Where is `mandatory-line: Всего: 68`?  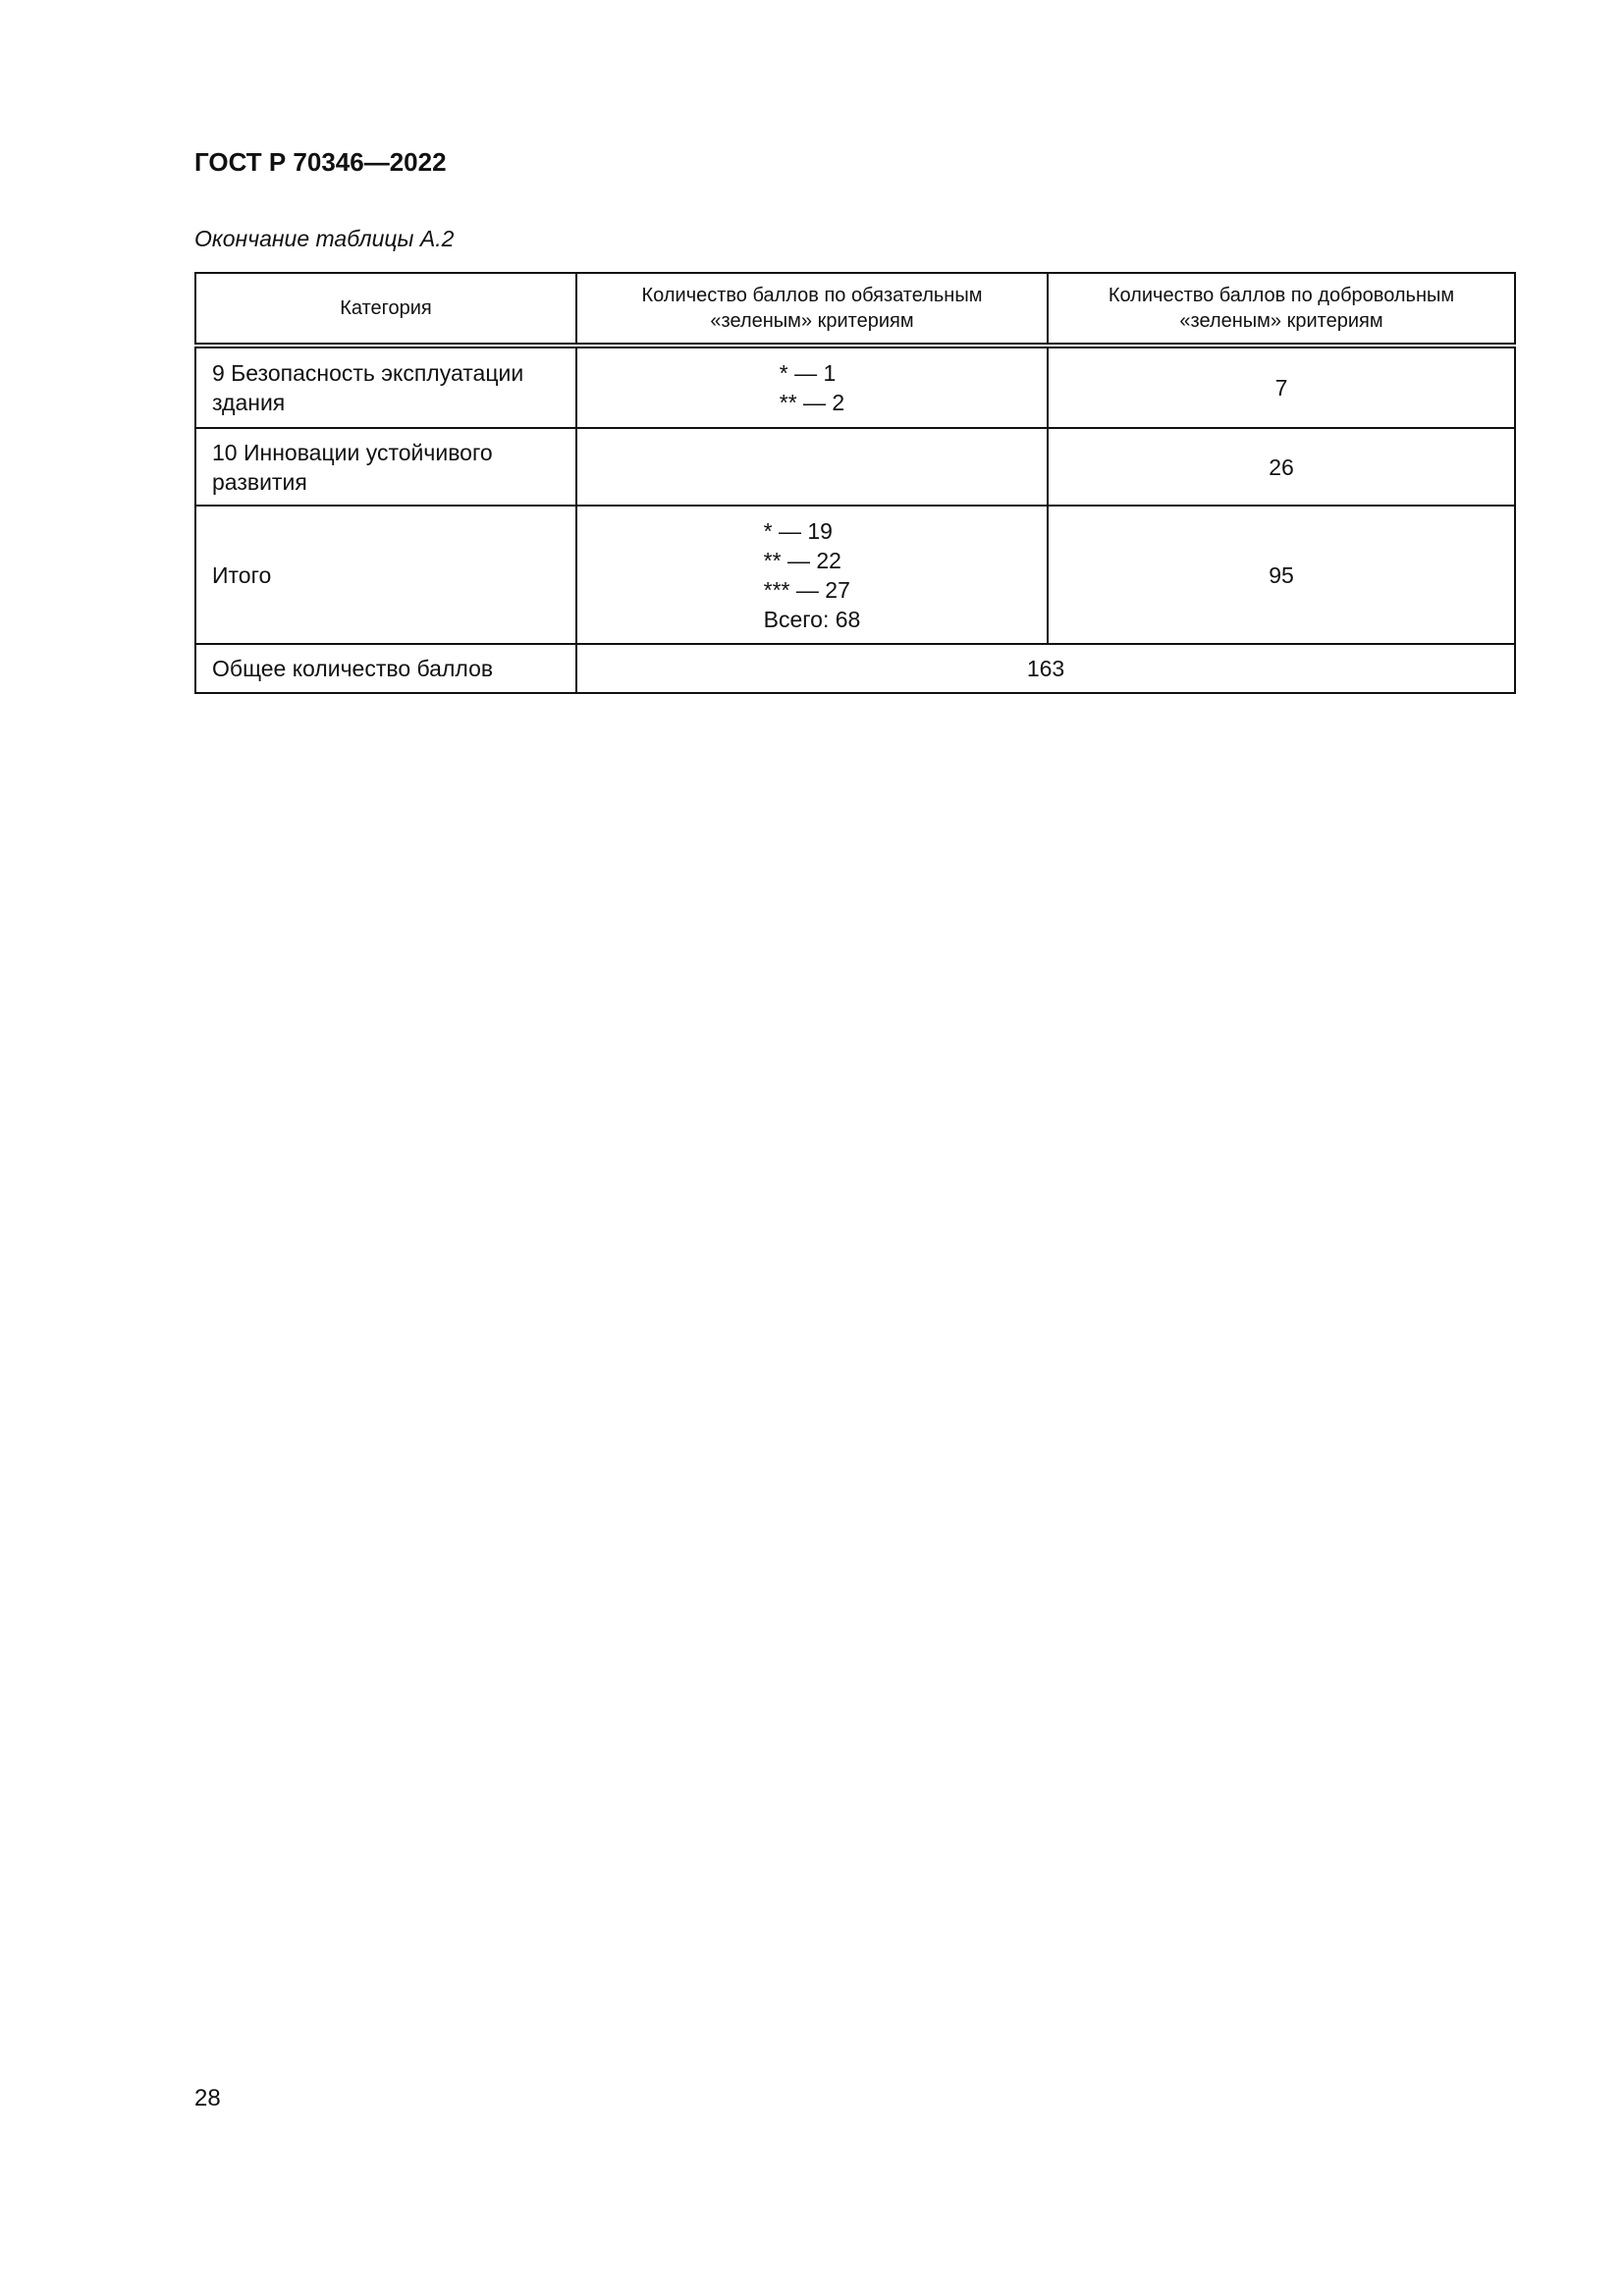 mandatory-line: Всего: 68 is located at coordinates (812, 619).